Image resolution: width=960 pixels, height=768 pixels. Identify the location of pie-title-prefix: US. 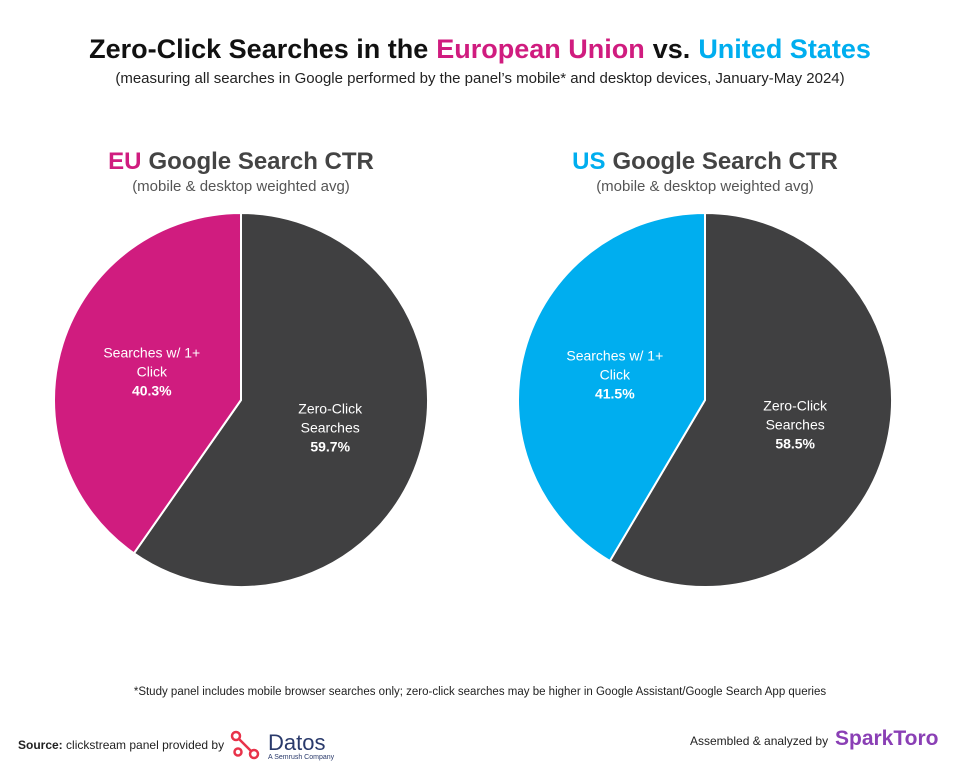
(589, 161).